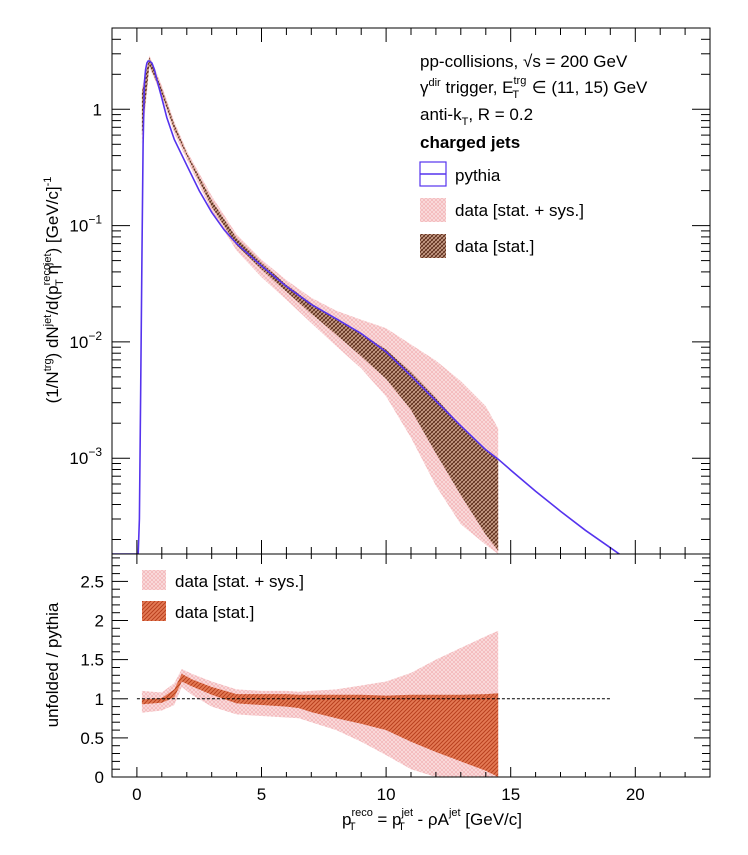  I want to click on ratio-legend: data [stat. + sys.] data [stat.], so click(223, 596).